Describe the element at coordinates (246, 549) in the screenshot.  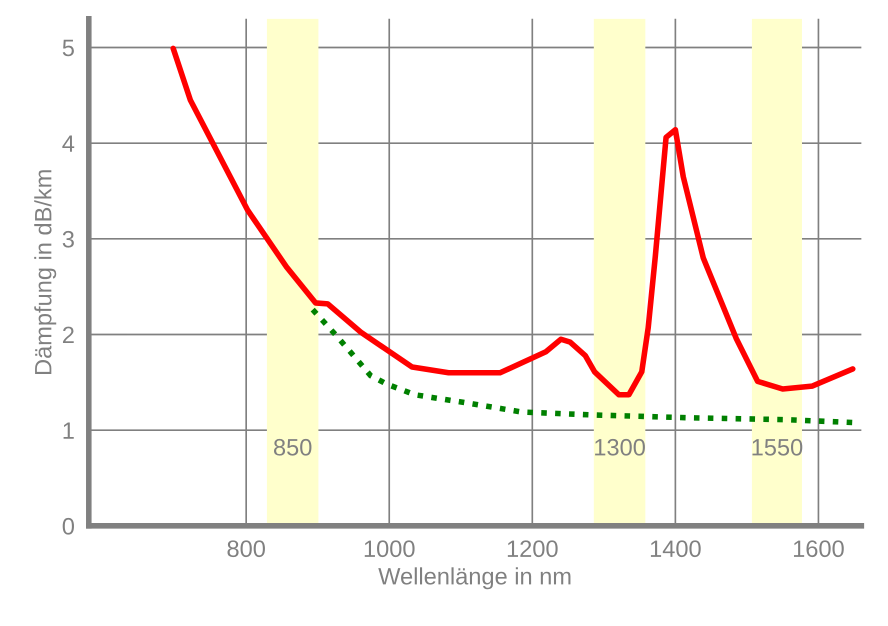
I see `x-tick-label: 800` at that location.